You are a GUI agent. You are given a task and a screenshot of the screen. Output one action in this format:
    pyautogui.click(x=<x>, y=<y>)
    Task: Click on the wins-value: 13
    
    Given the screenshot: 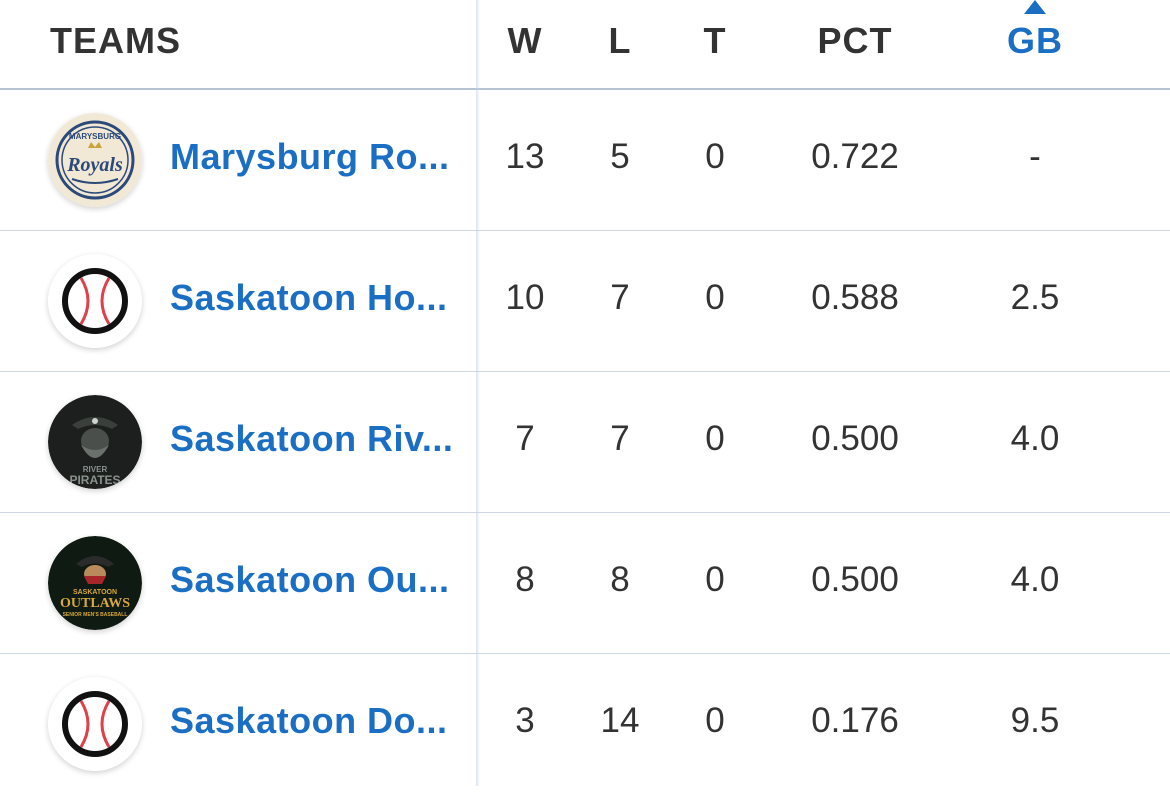 What is the action you would take?
    pyautogui.click(x=525, y=156)
    